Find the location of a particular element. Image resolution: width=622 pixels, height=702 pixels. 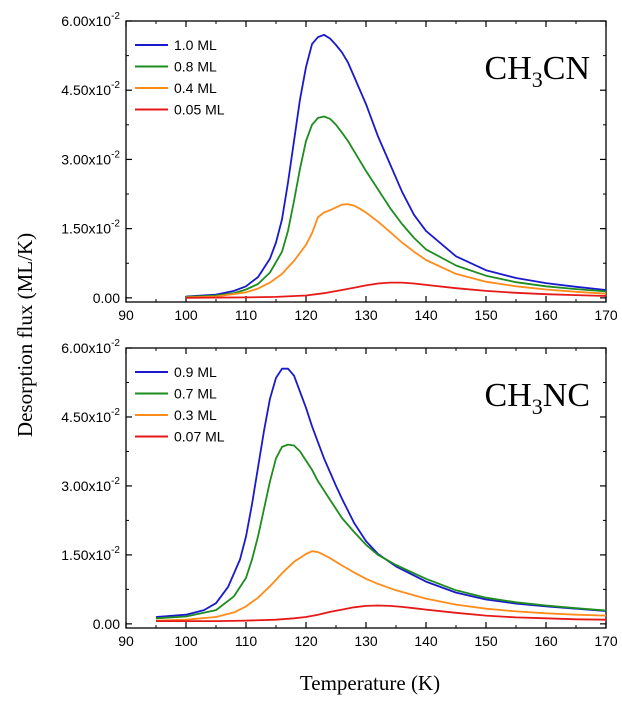

legend-label: 0.05 ML is located at coordinates (199, 110).